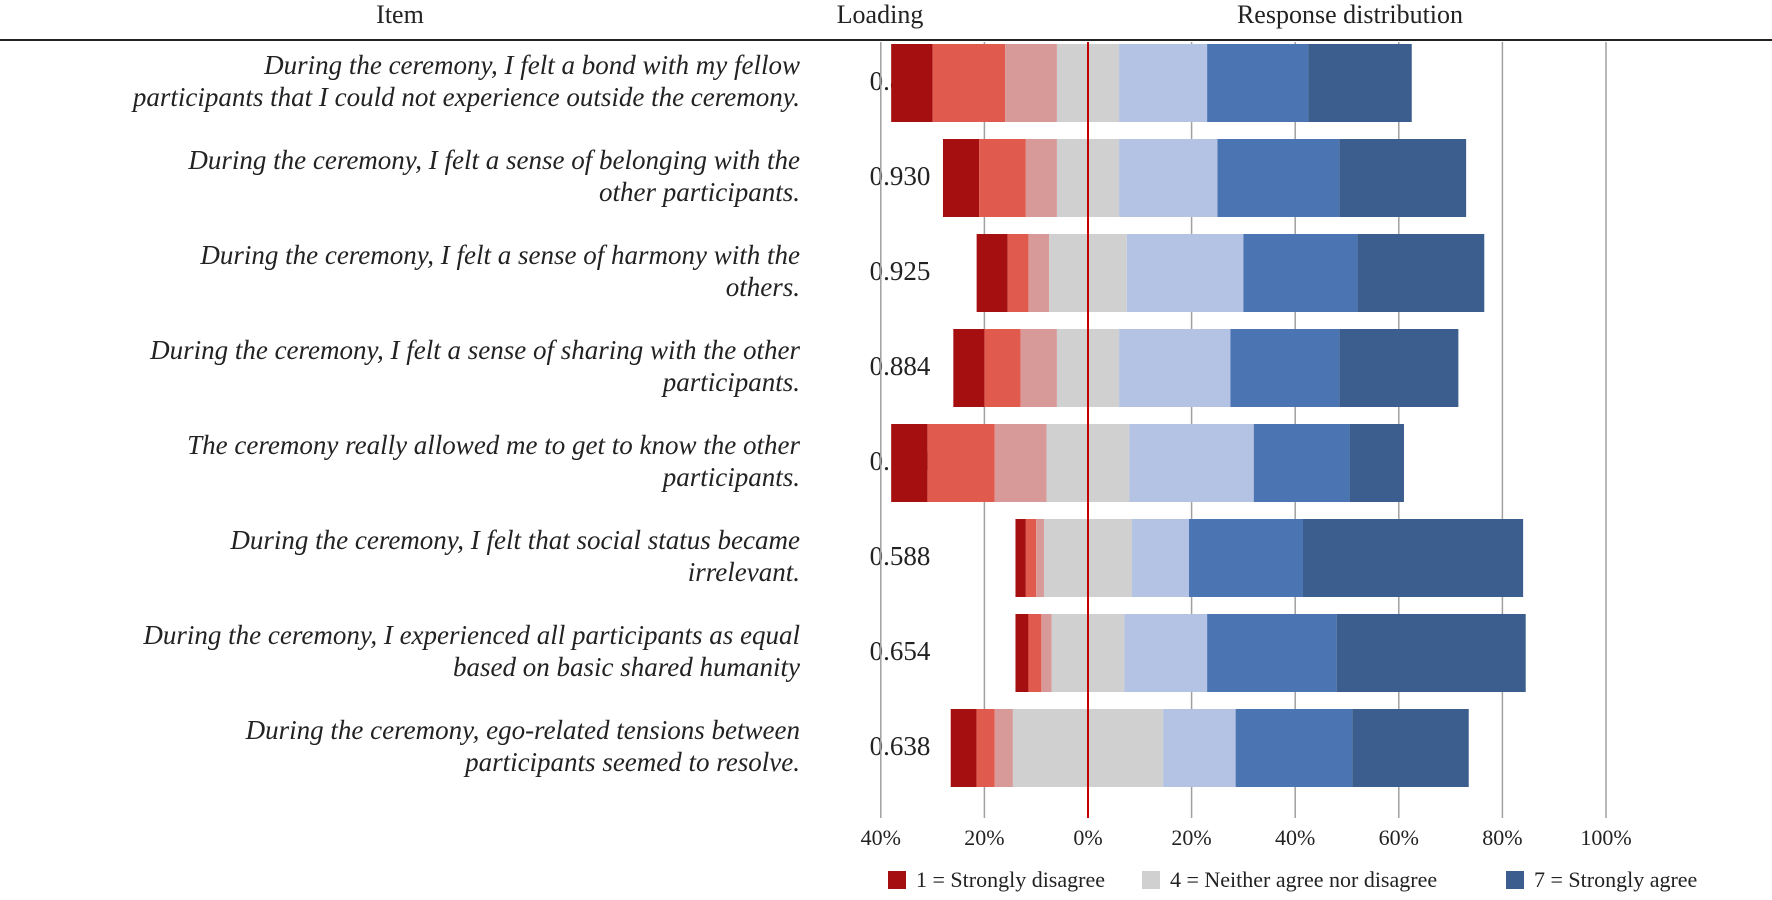 The image size is (1772, 900). Describe the element at coordinates (900, 176) in the screenshot. I see `item-loading: 0.930` at that location.